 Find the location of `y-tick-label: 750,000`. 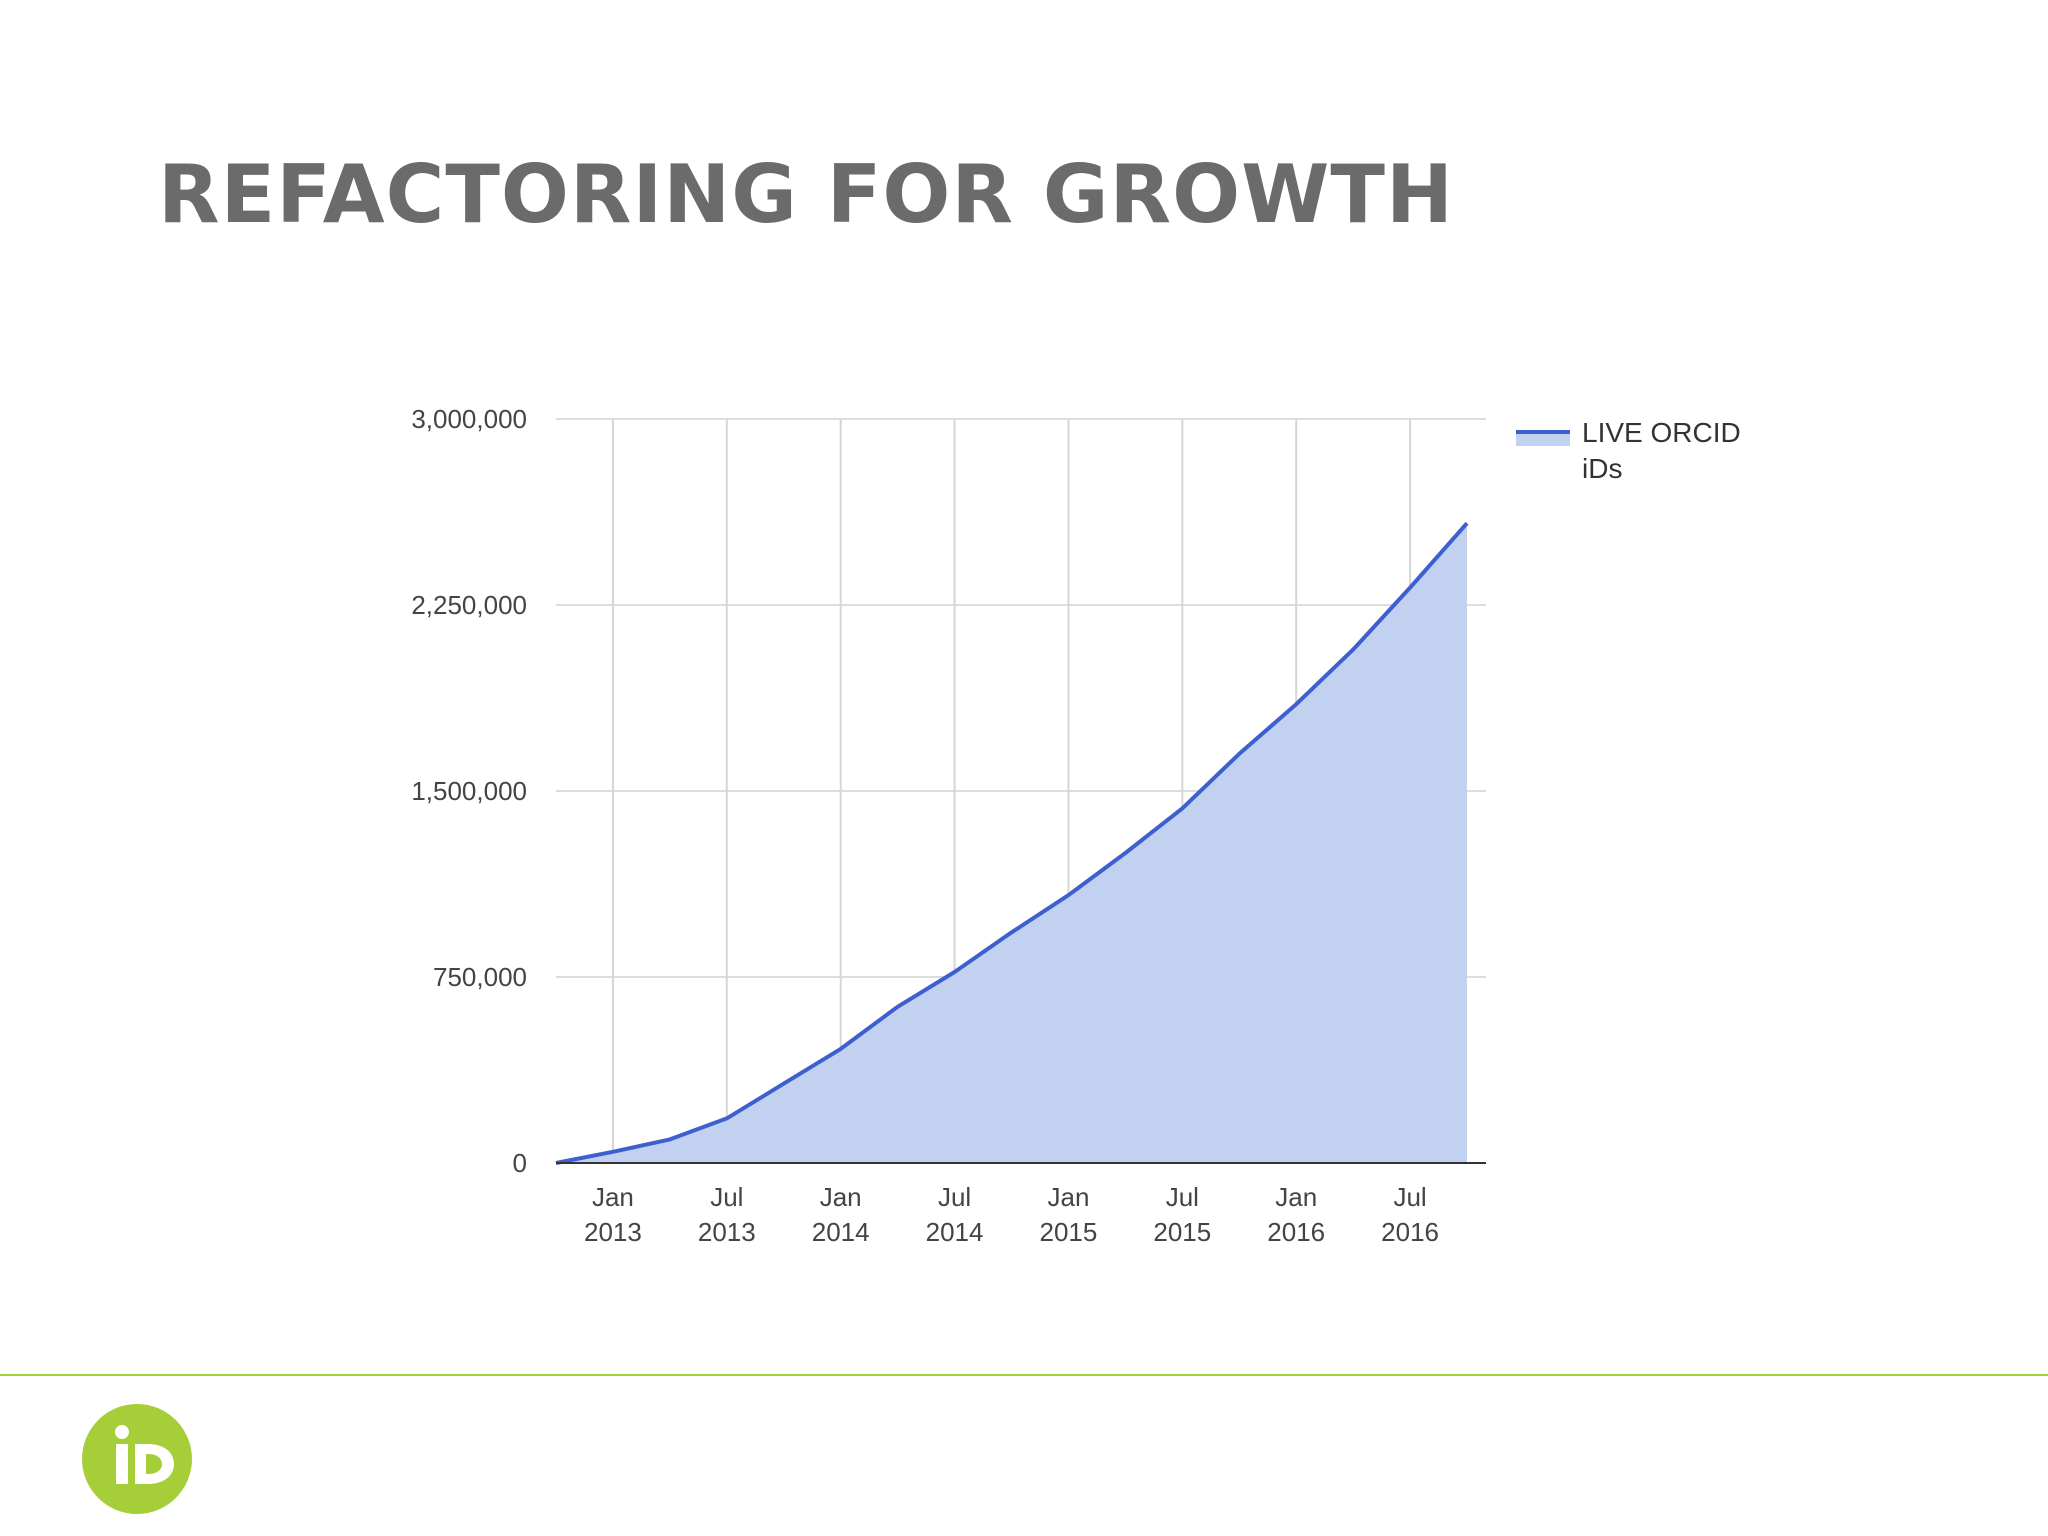

y-tick-label: 750,000 is located at coordinates (480, 977).